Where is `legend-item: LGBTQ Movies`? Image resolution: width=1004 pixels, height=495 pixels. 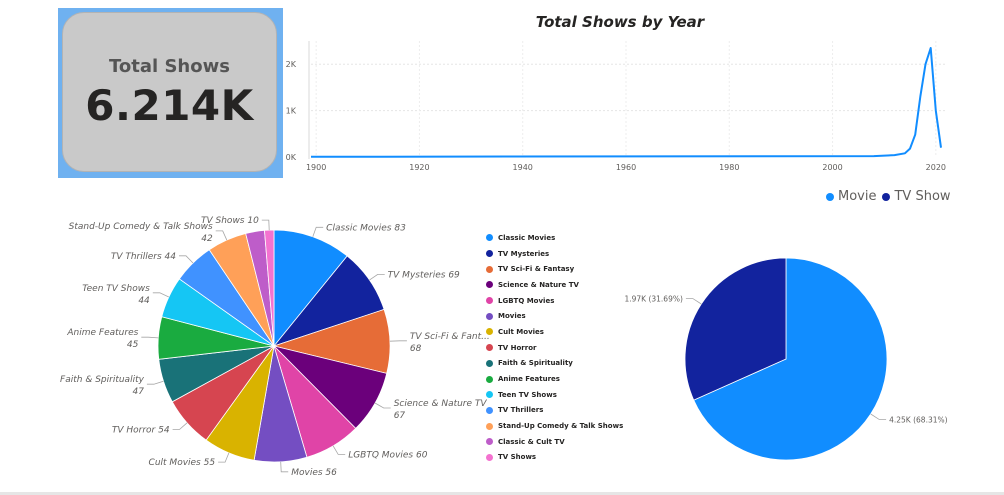
legend-item: LGBTQ Movies is located at coordinates (561, 301).